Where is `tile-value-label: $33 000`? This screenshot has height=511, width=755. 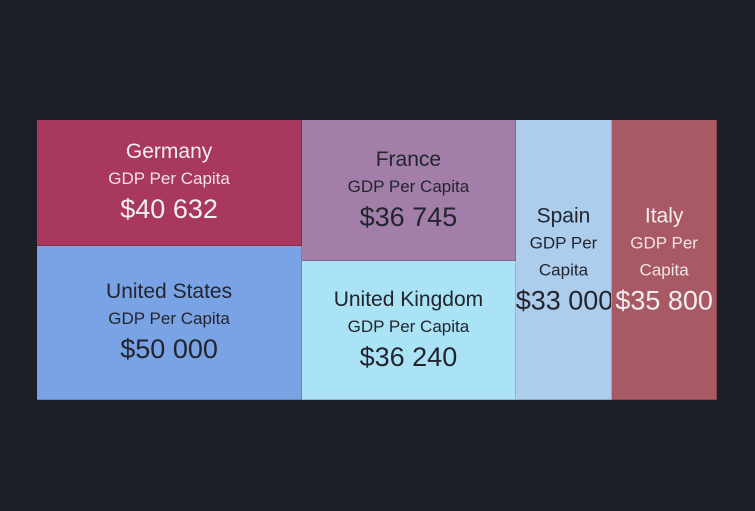 tile-value-label: $33 000 is located at coordinates (564, 300).